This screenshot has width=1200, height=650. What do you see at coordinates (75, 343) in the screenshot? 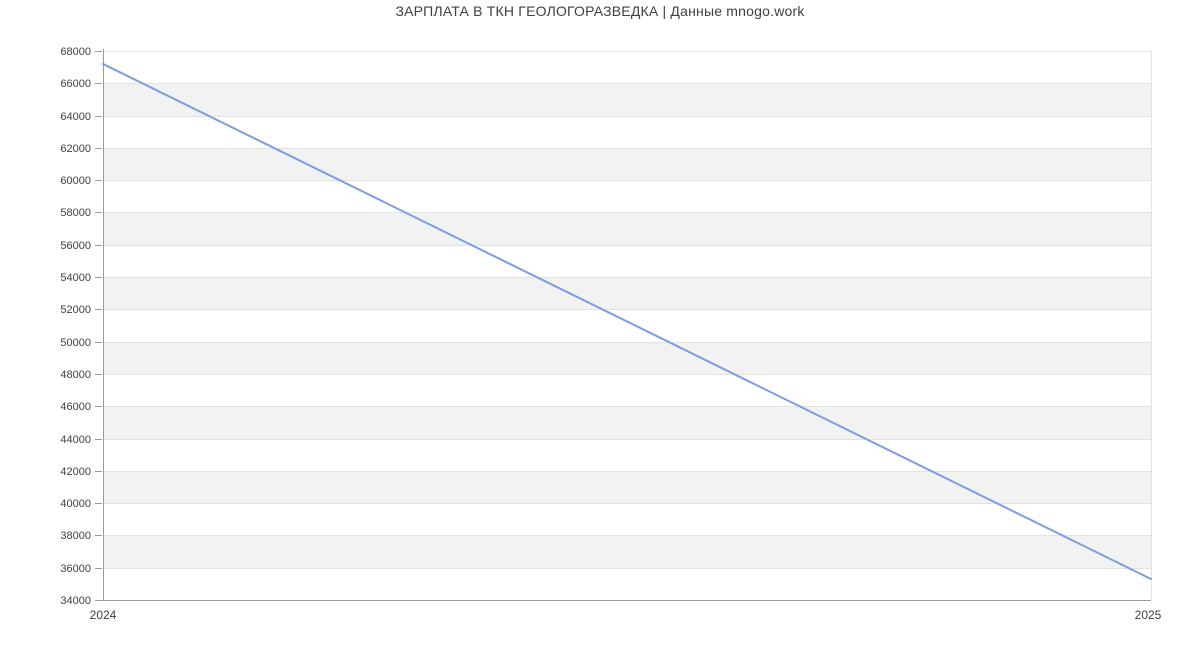
I see `y-axis-label: 50000` at bounding box center [75, 343].